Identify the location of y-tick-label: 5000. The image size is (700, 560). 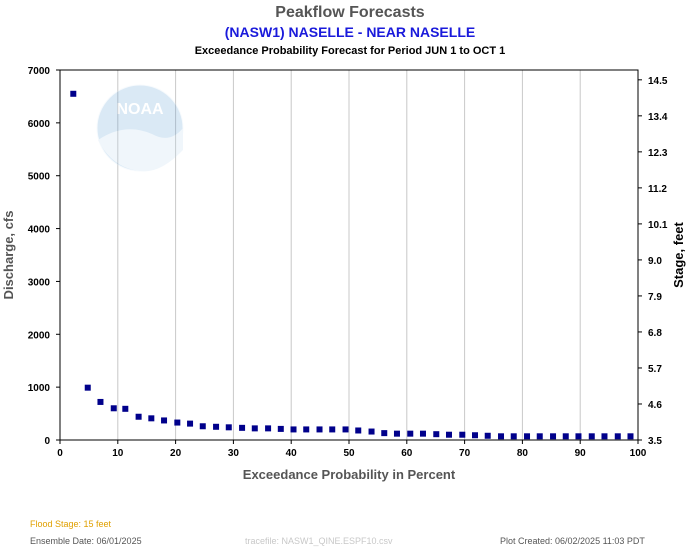
(39, 177).